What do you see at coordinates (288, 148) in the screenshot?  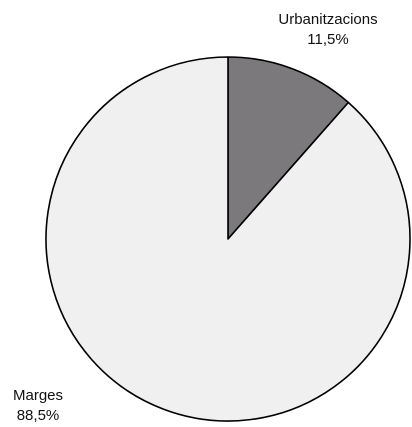 I see `pie-slice` at bounding box center [288, 148].